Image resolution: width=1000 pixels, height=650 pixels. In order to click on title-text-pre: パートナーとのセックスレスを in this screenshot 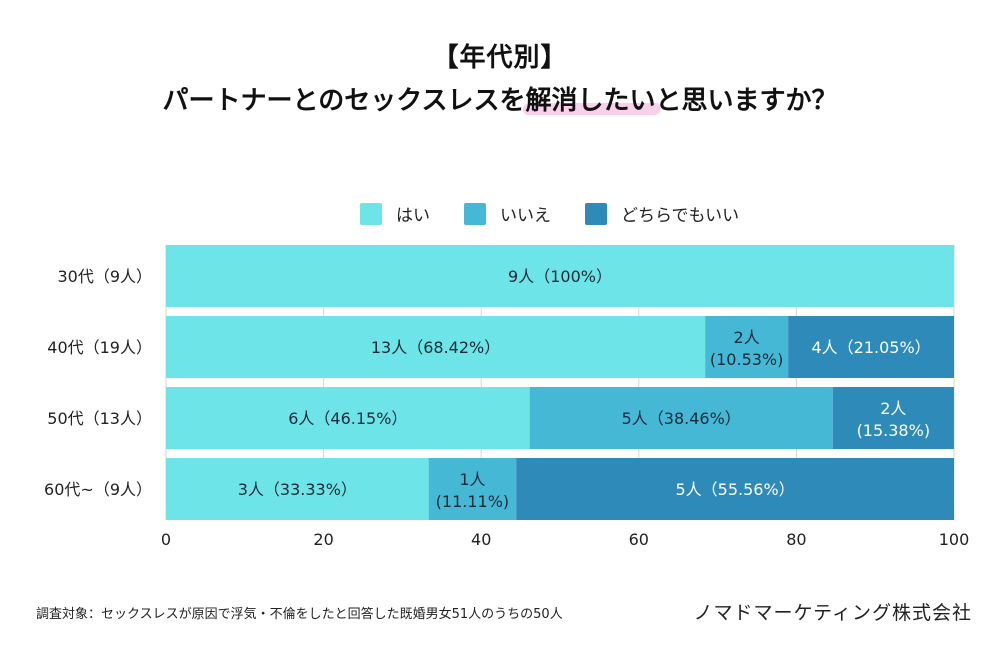, I will do `click(344, 101)`.